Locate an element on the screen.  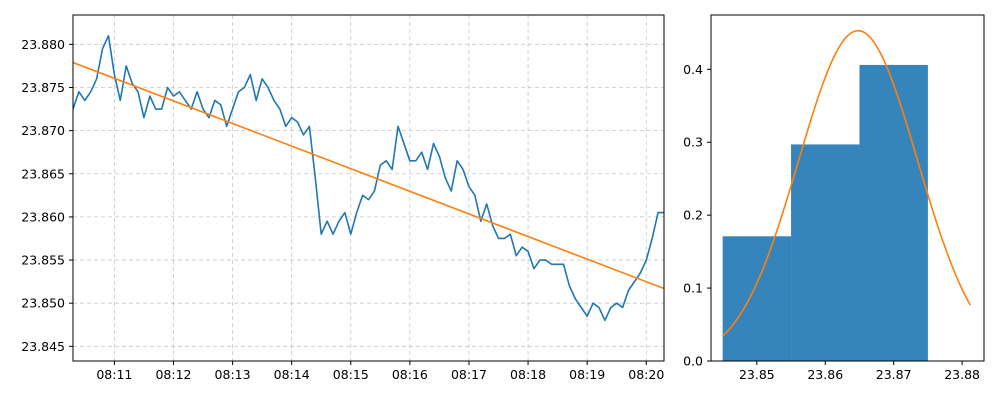
y-tick-label: 0.3 is located at coordinates (693, 142).